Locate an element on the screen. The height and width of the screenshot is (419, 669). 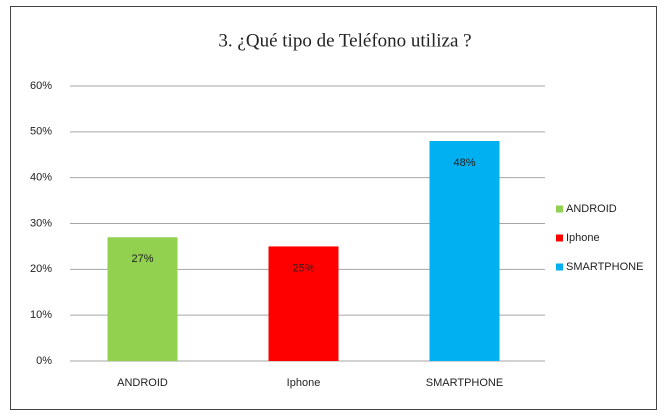
data-label: 25% is located at coordinates (303, 268).